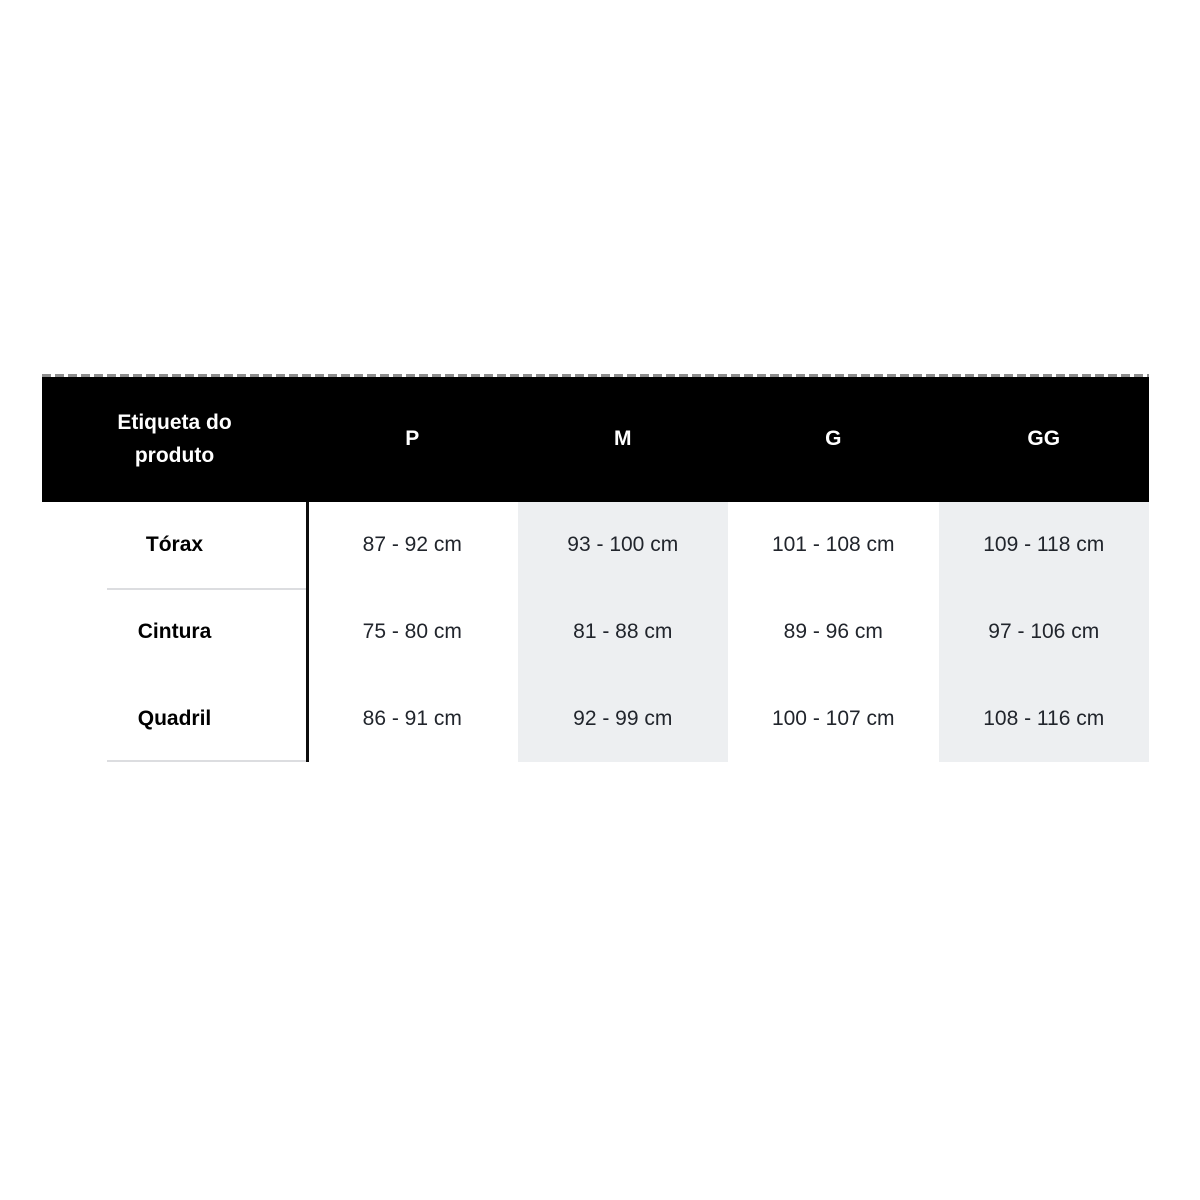 The height and width of the screenshot is (1200, 1200). I want to click on cell-cintura-gg: 97 - 106 cm, so click(1043, 632).